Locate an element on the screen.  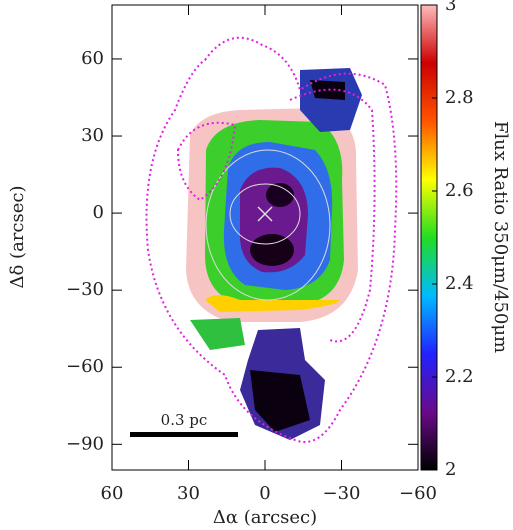
colorbar-tick-label: 2.4 is located at coordinates (459, 283).